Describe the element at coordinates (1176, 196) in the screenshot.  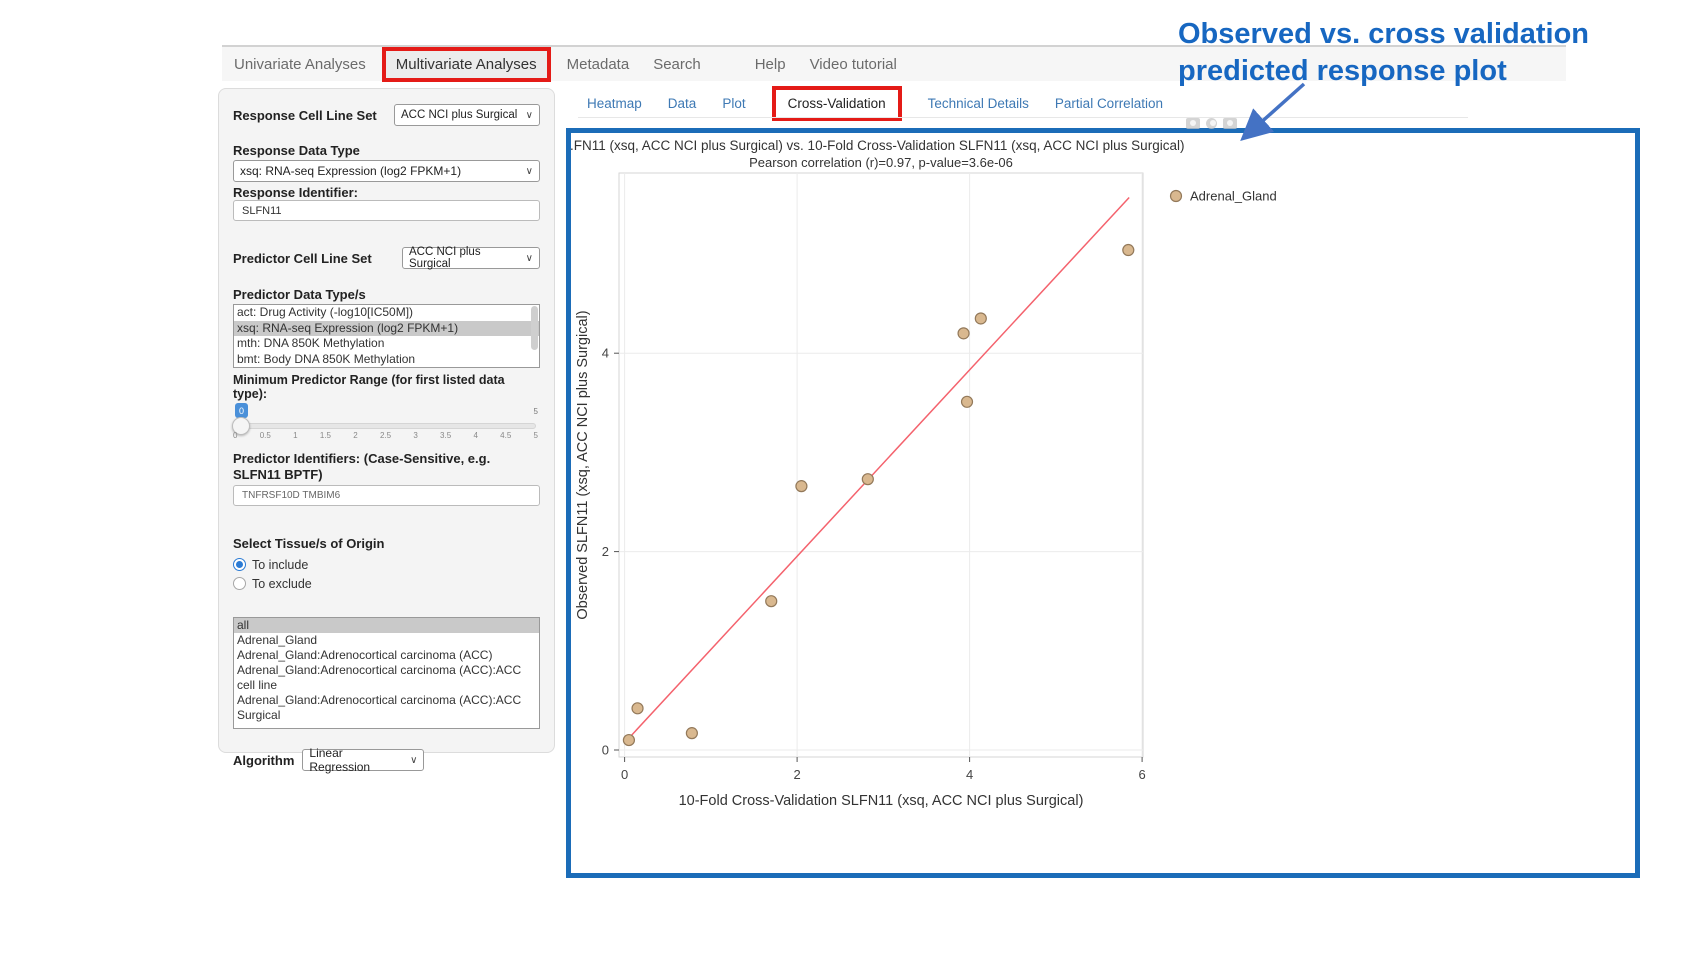
I see `legend-marker-icon` at that location.